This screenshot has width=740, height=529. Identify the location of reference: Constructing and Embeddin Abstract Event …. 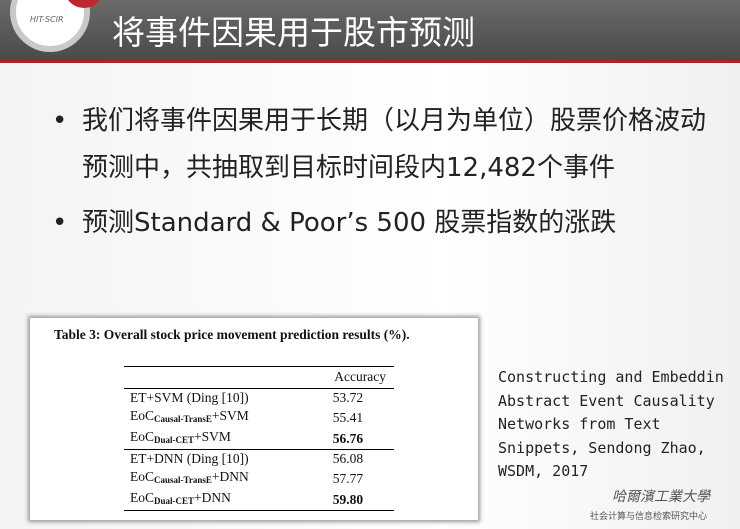
(611, 425).